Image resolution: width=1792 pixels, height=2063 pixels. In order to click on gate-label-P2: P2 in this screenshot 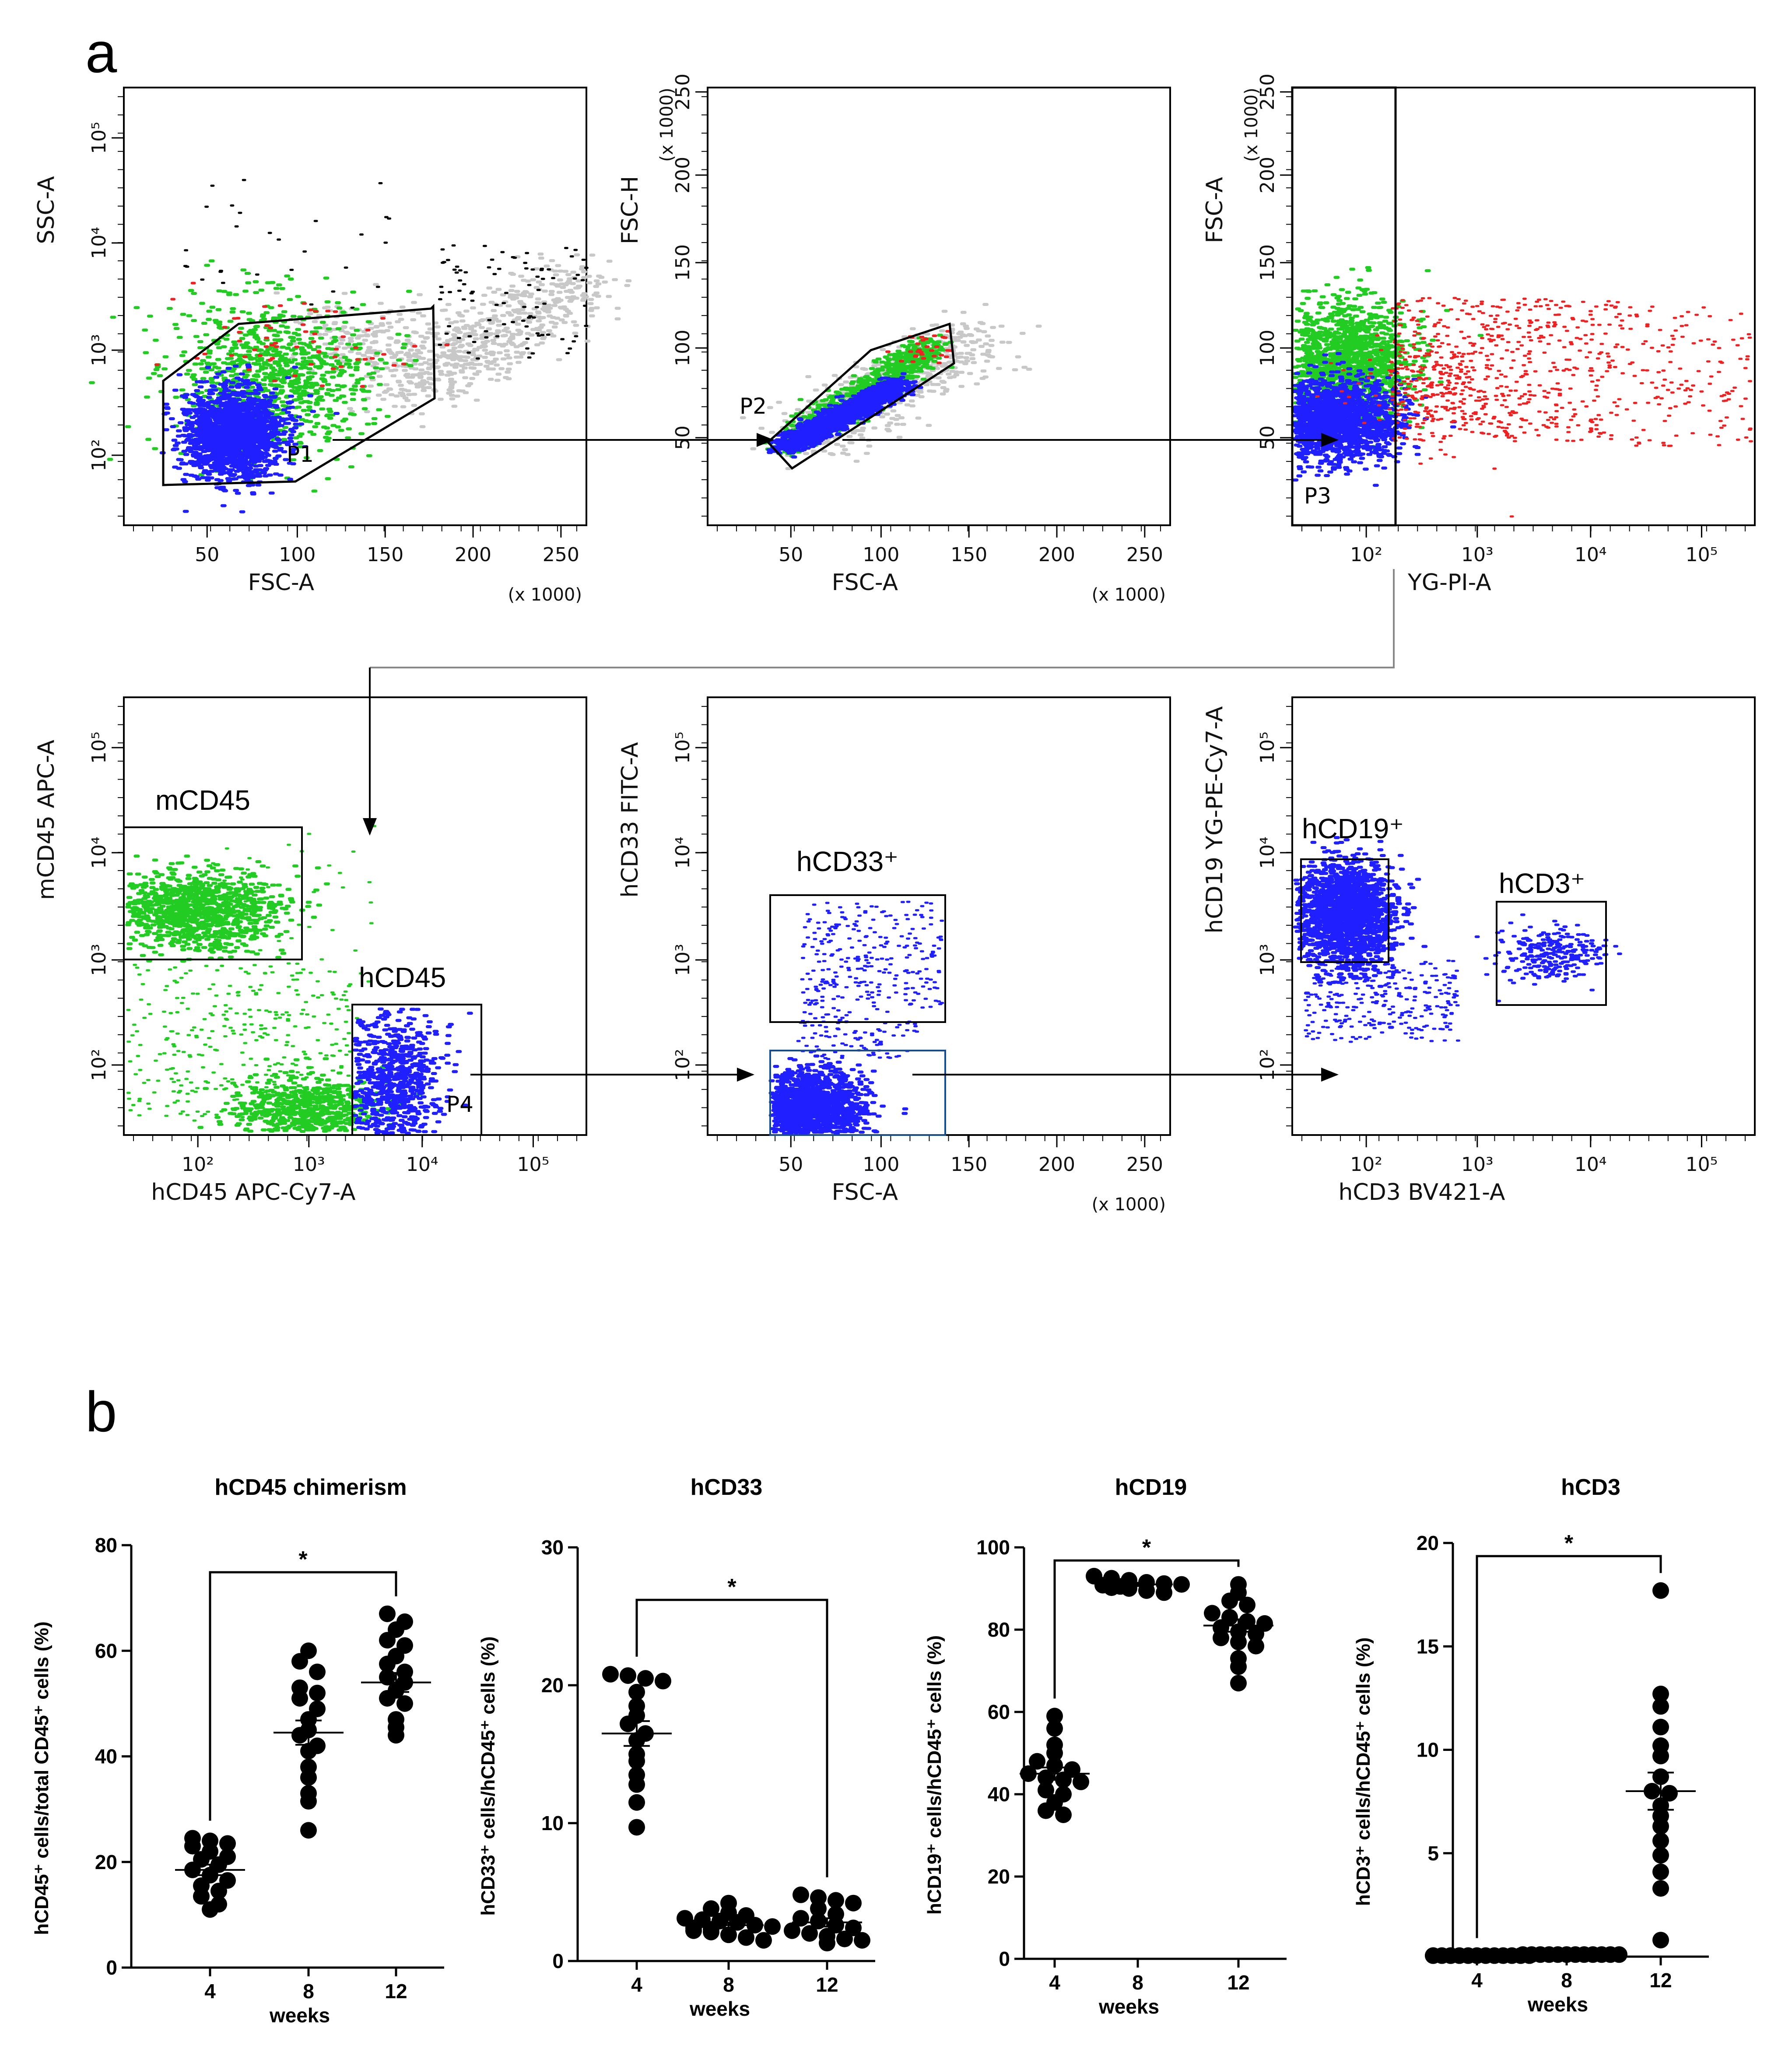, I will do `click(753, 406)`.